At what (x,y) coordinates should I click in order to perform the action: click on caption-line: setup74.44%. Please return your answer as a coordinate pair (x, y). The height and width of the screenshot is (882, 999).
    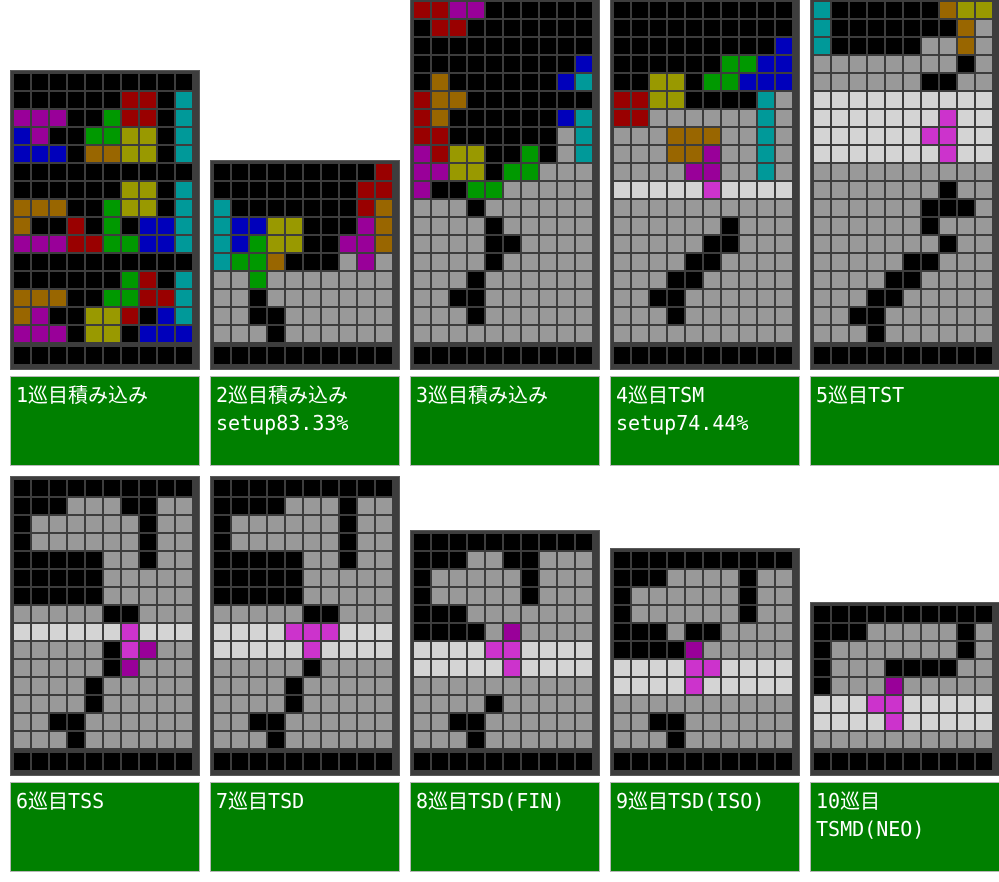
    Looking at the image, I should click on (682, 423).